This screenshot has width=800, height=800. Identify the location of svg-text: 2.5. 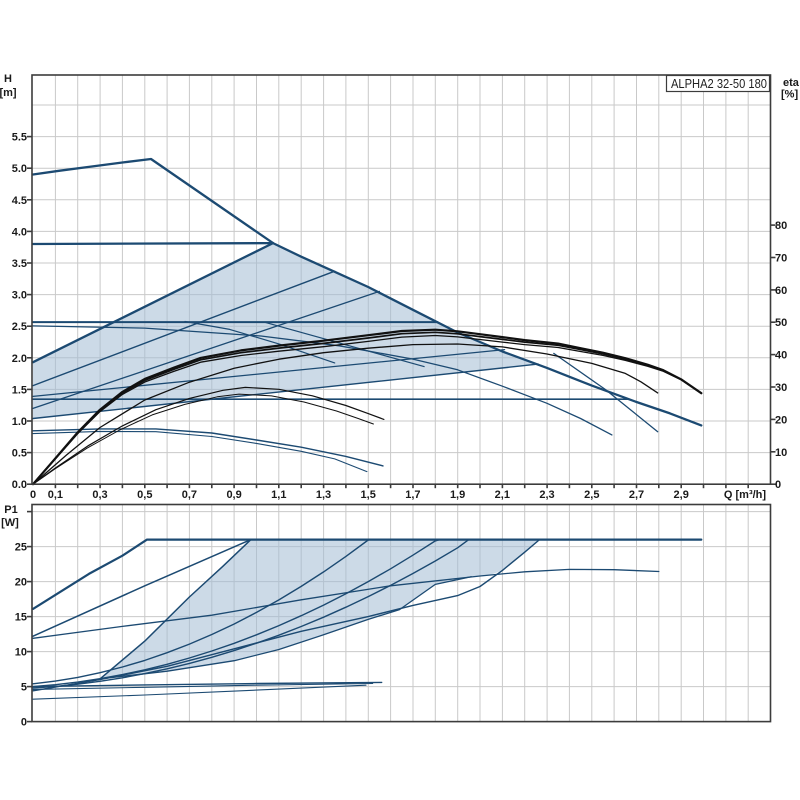
(19, 327).